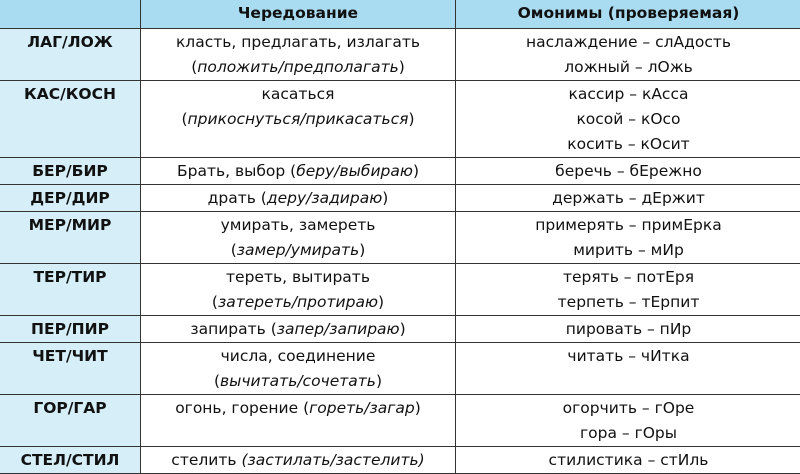  Describe the element at coordinates (70, 55) in the screenshot. I see `root-cell: ЛАГ/ЛОЖ` at that location.